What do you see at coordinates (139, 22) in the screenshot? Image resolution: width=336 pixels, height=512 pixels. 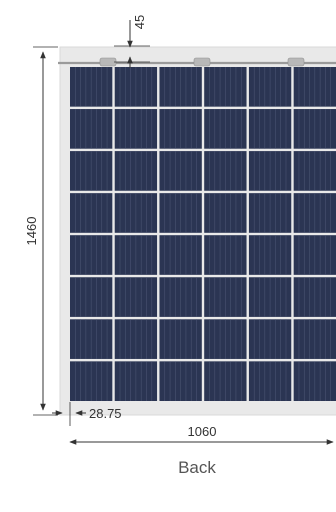 I see `top-dimension-label: 45` at bounding box center [139, 22].